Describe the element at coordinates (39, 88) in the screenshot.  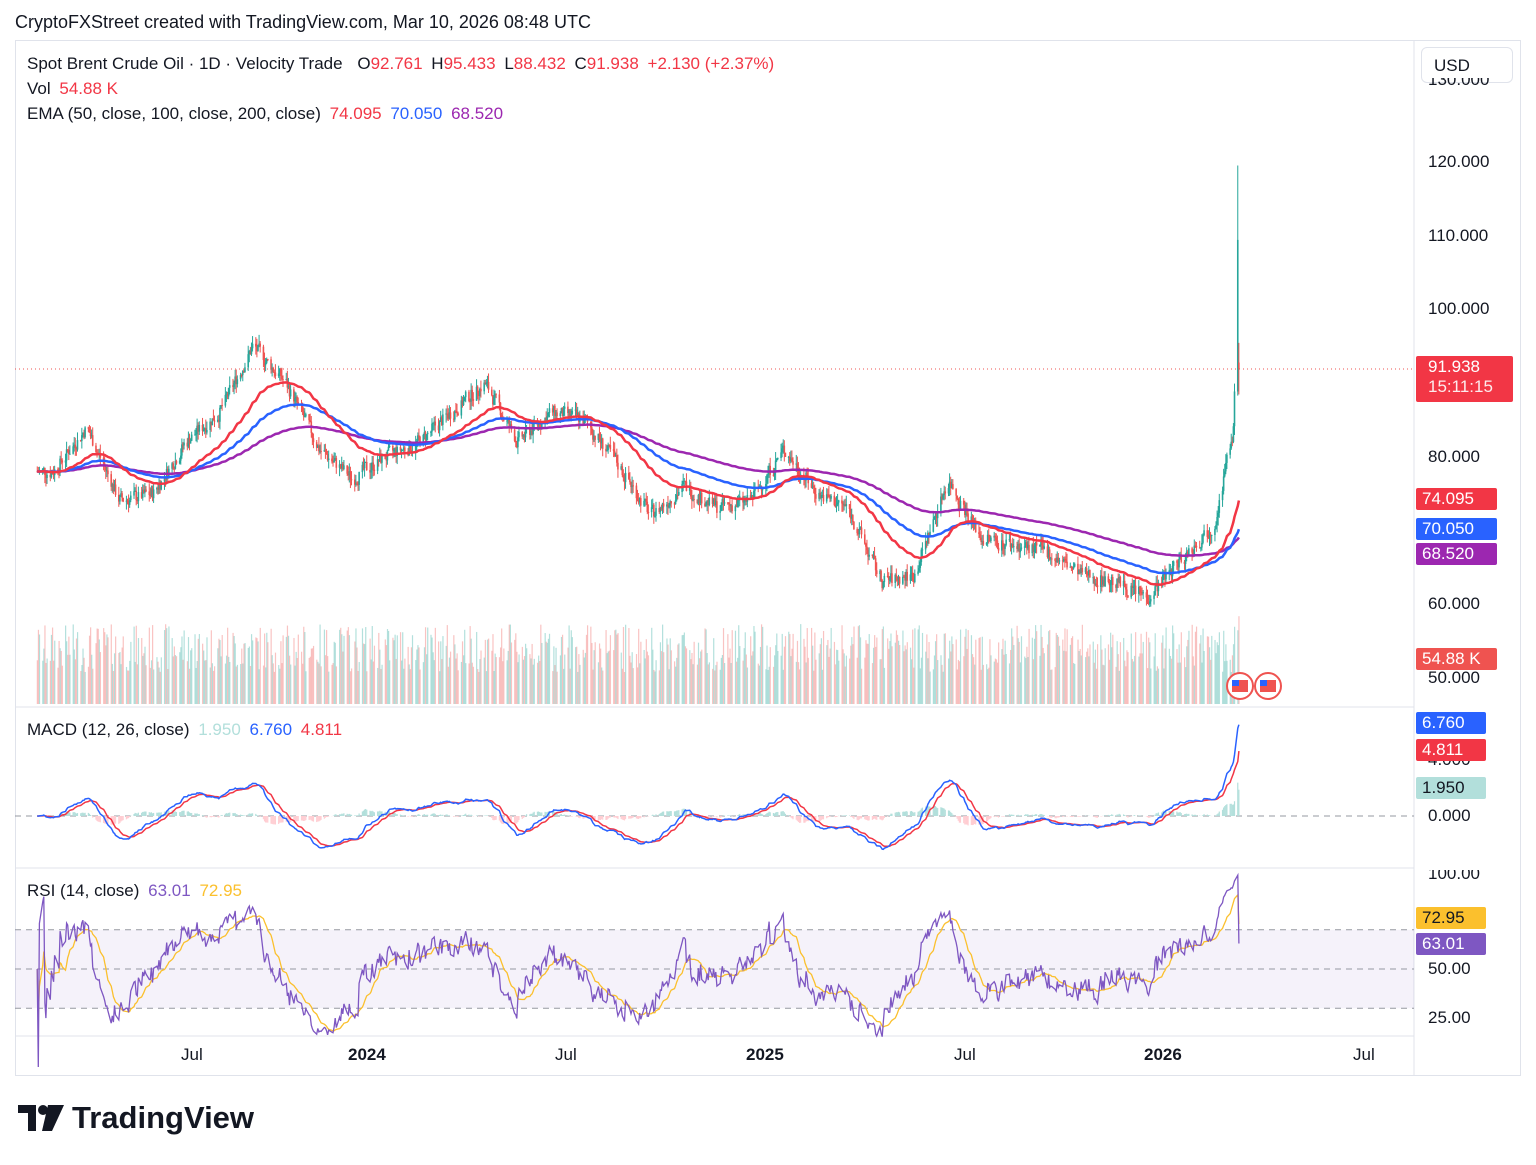
I see `volume-label: Vol` at that location.